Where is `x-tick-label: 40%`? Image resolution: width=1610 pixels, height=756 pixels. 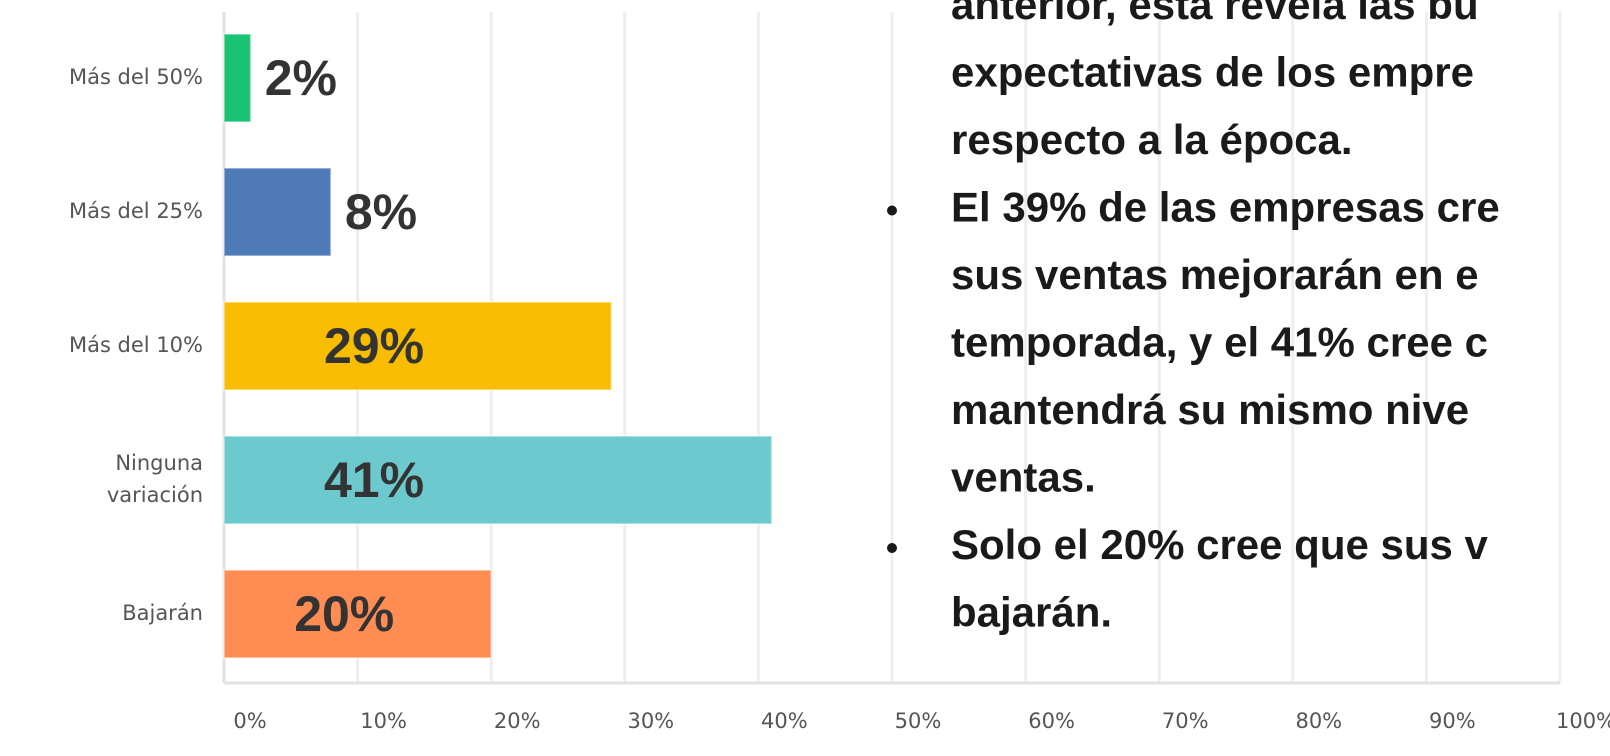 x-tick-label: 40% is located at coordinates (784, 721).